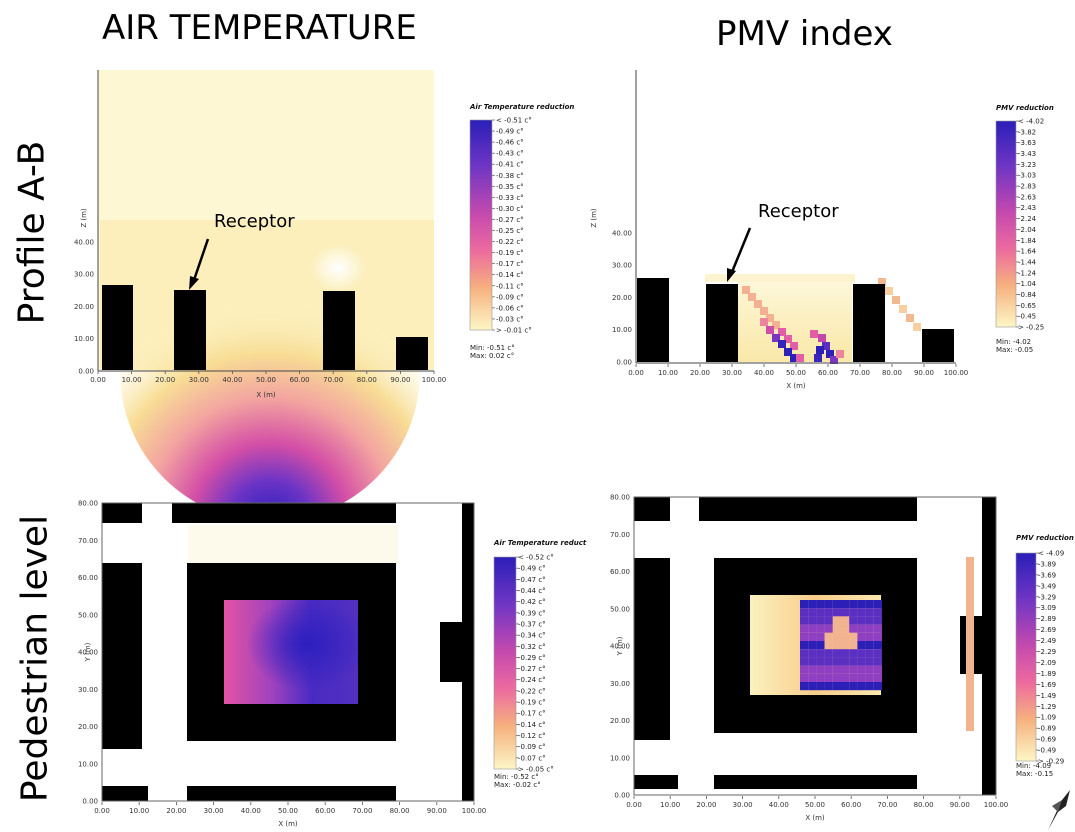  I want to click on legend-label: -0.47 c°, so click(532, 580).